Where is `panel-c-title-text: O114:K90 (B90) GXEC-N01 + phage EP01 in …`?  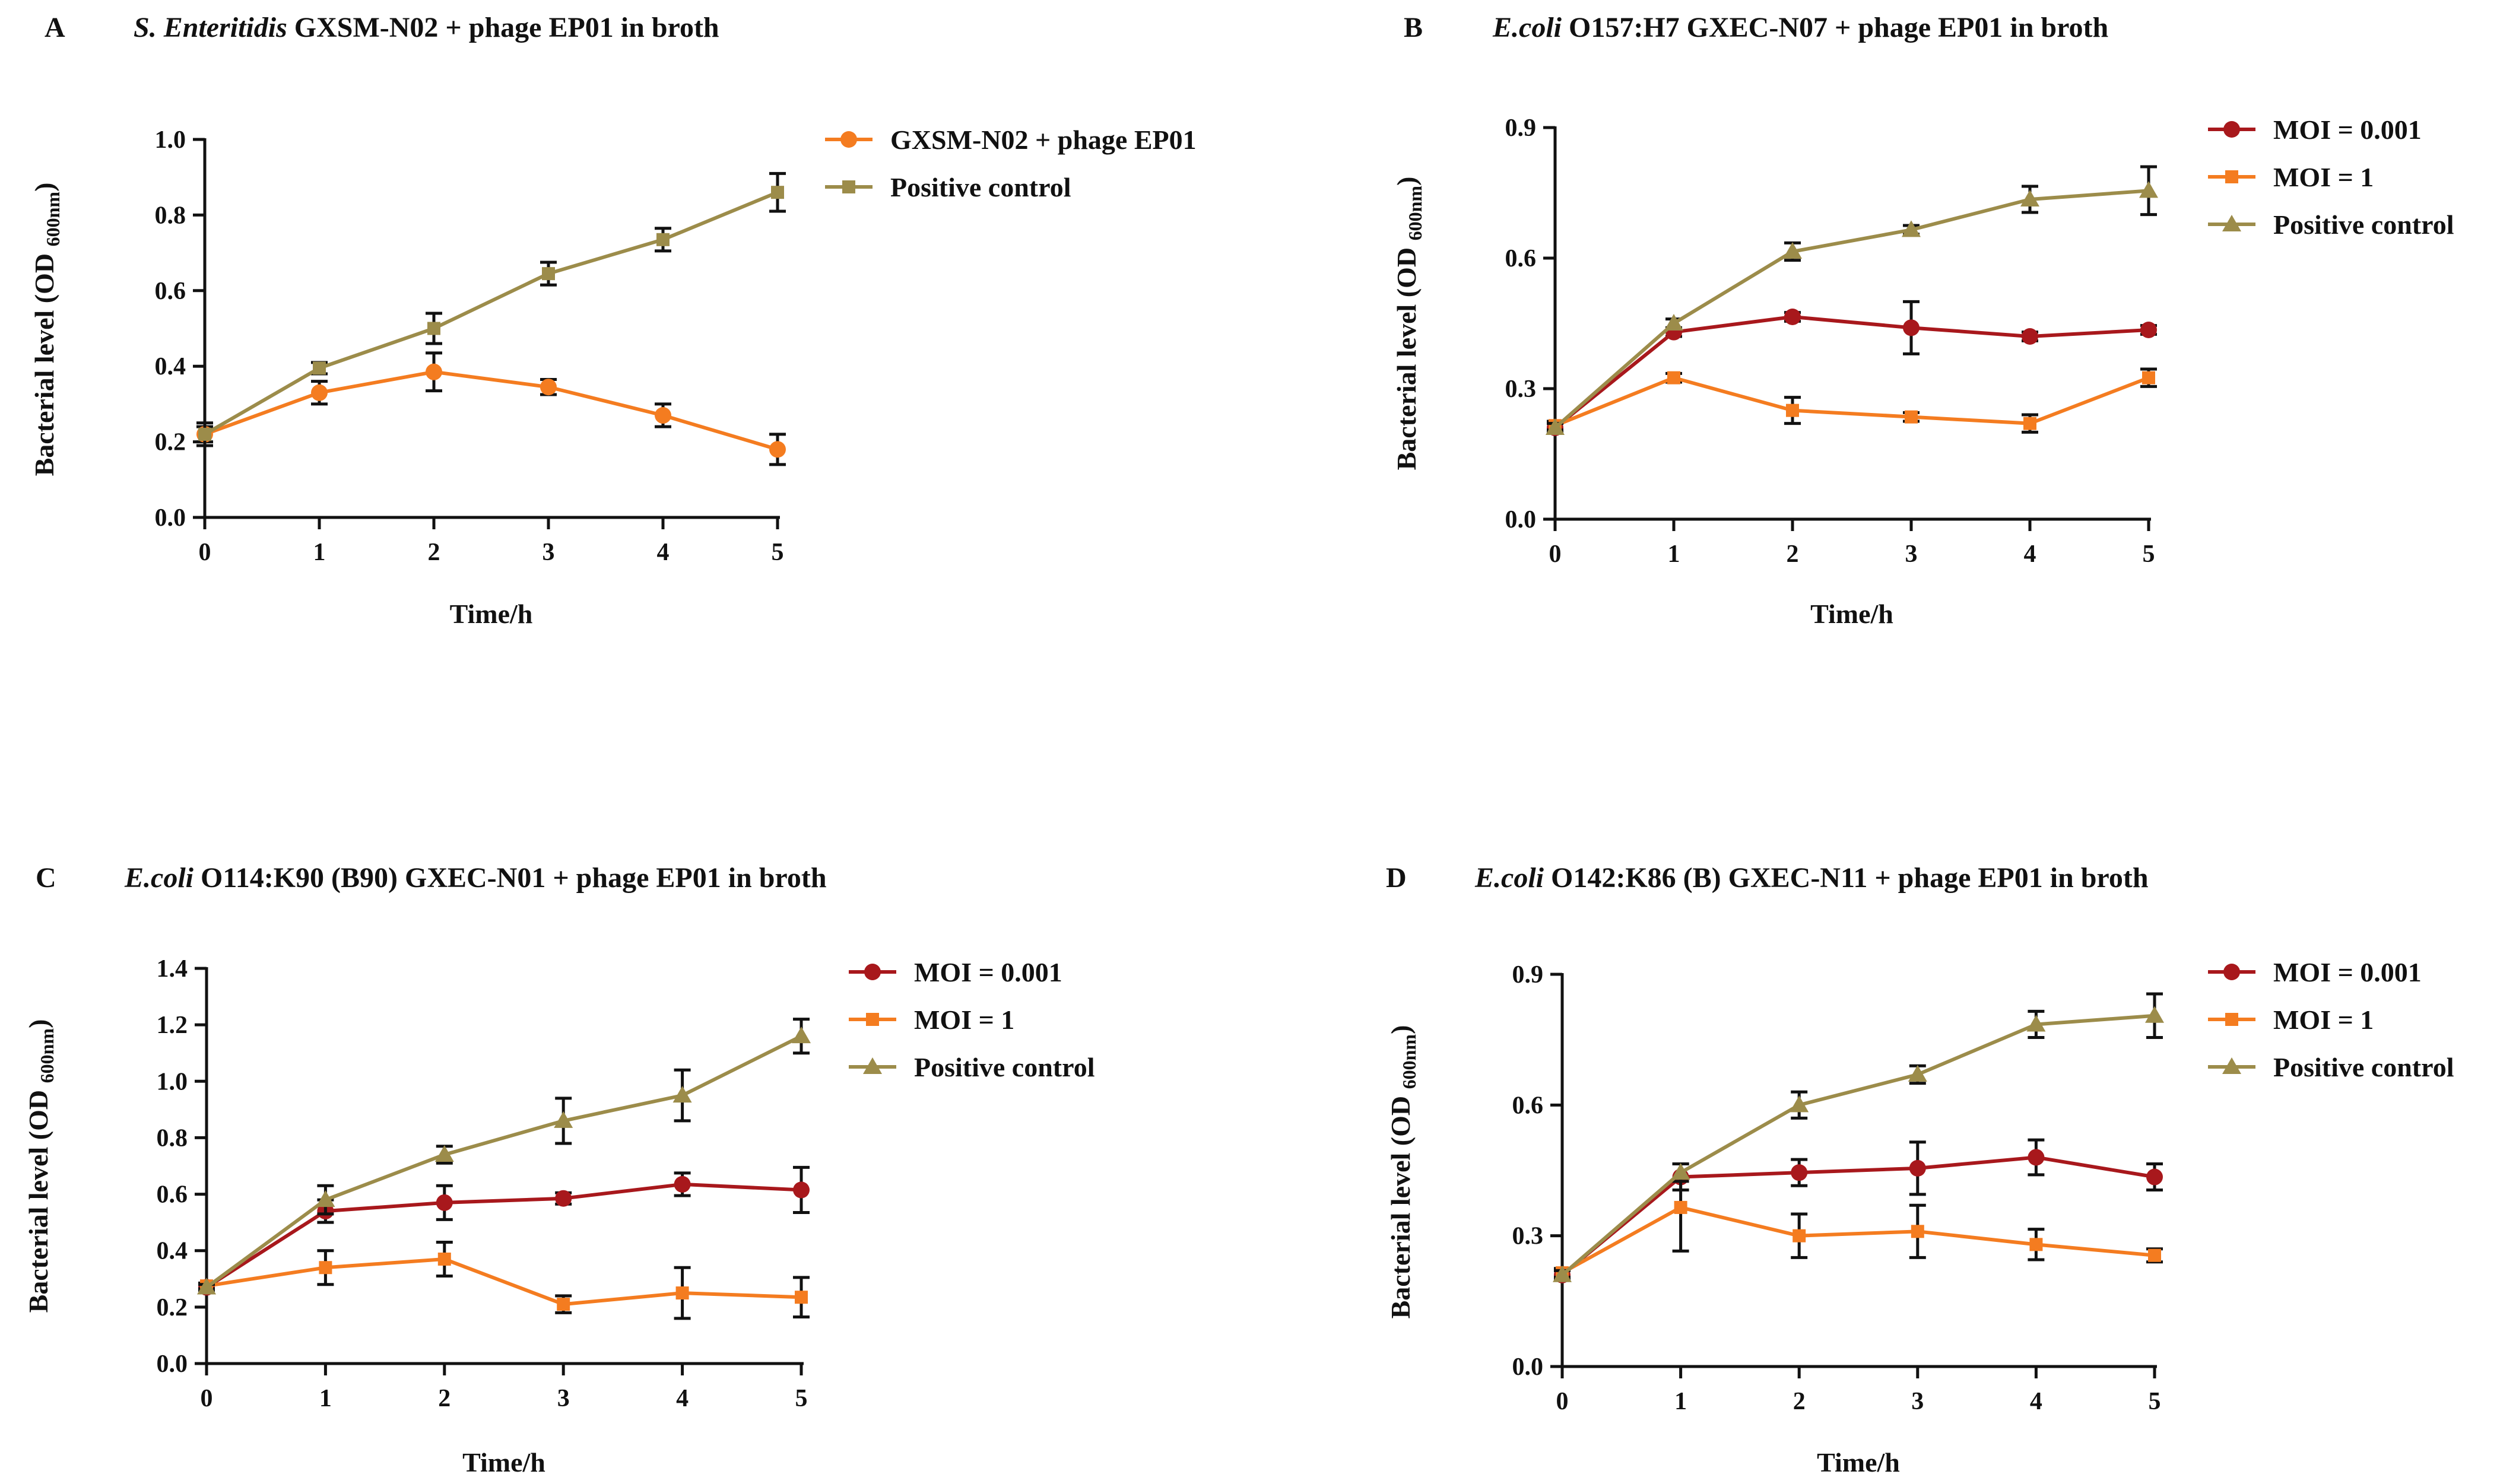
panel-c-title-text: O114:K90 (B90) GXEC-N01 + phage EP01 in … is located at coordinates (510, 878).